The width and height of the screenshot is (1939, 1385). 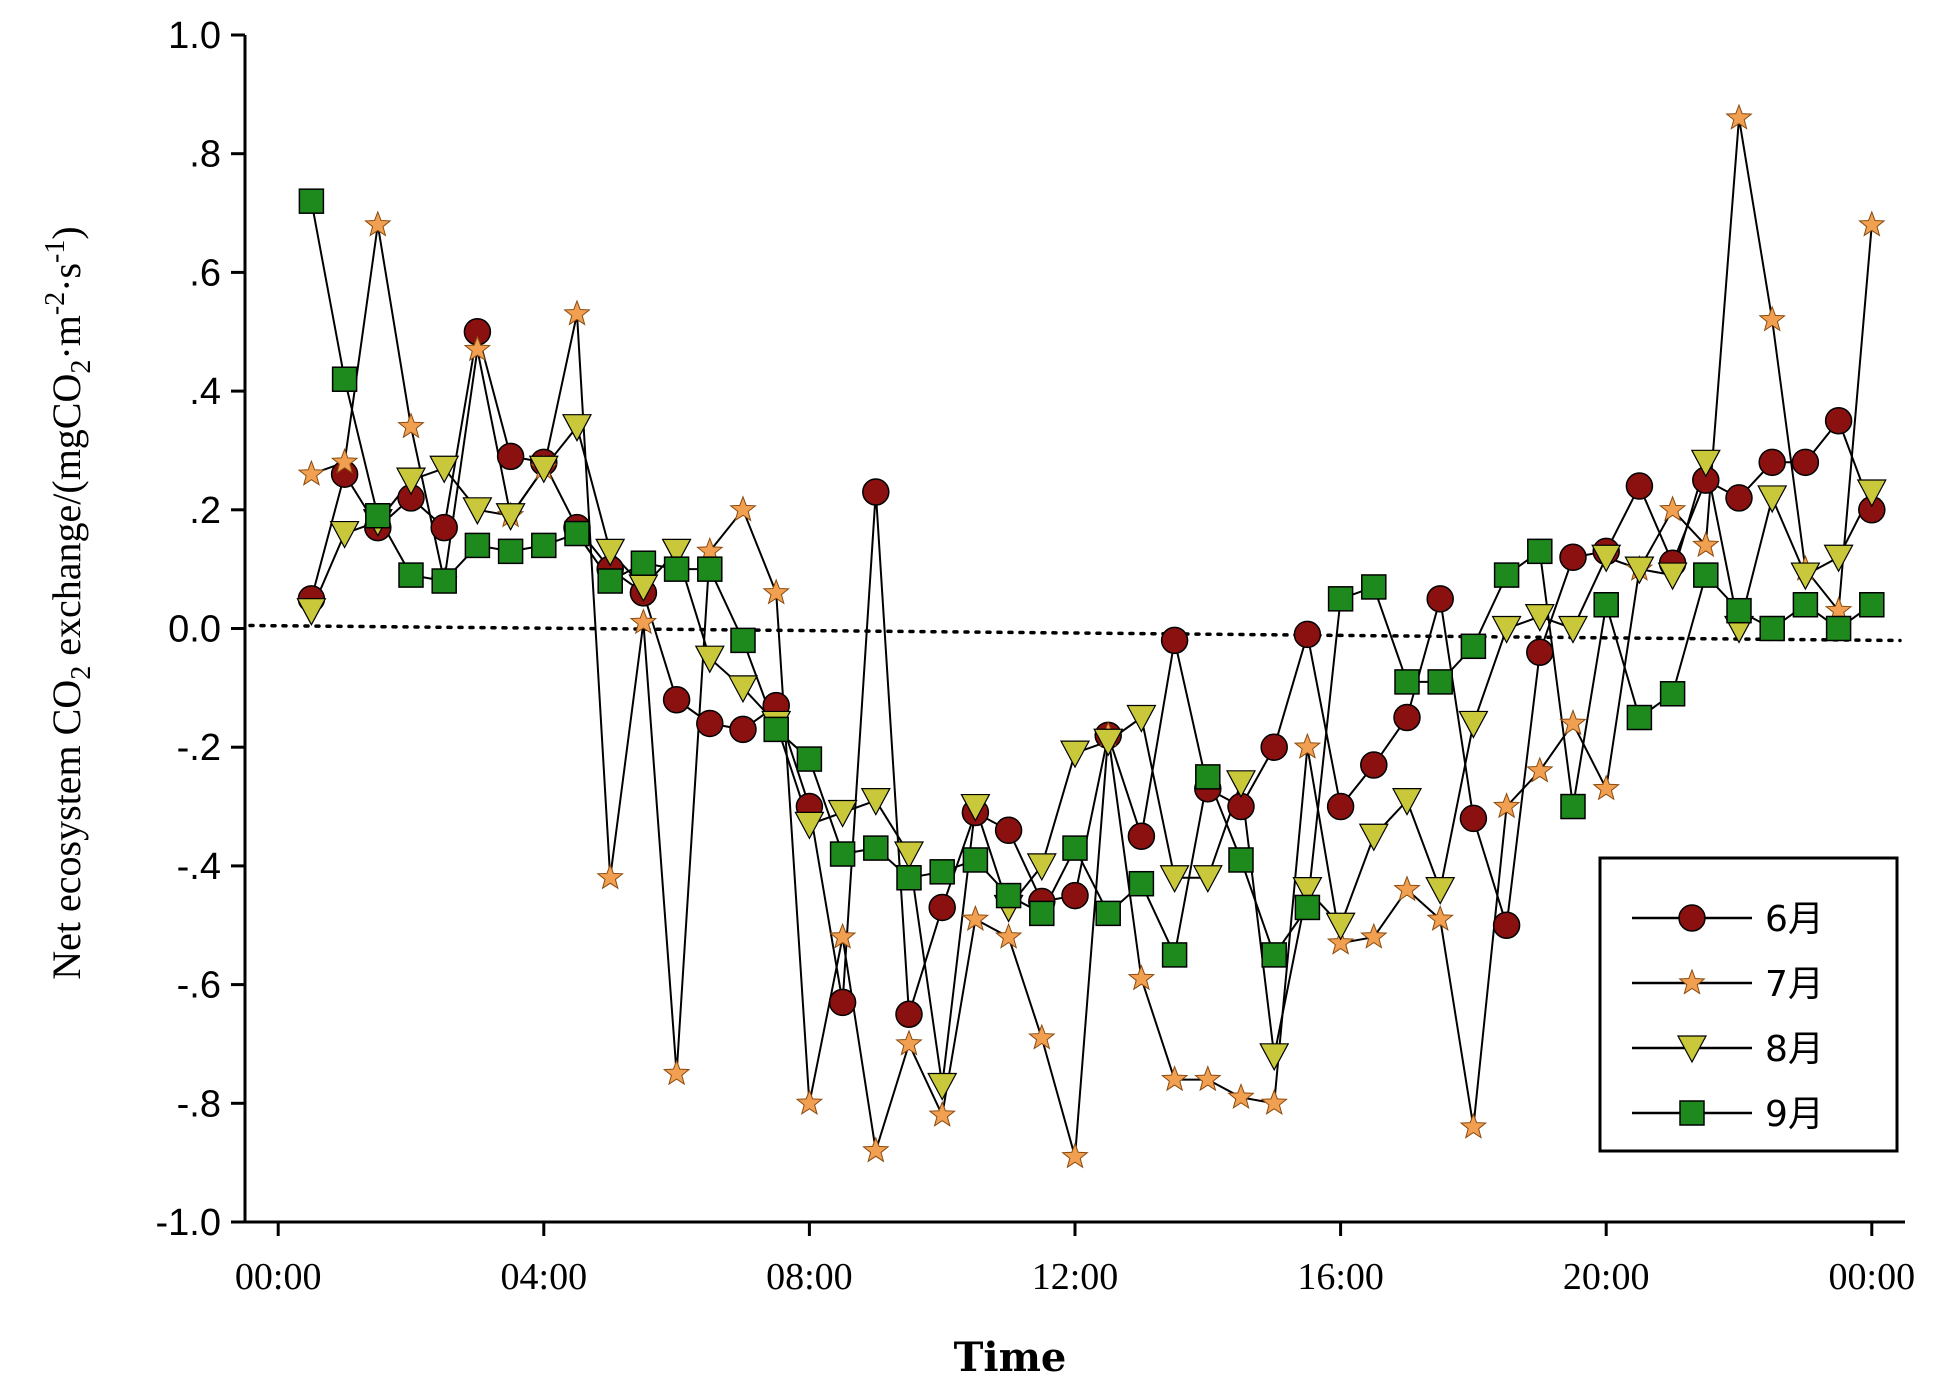 What do you see at coordinates (205, 155) in the screenshot?
I see `y-tick-label-1: .8` at bounding box center [205, 155].